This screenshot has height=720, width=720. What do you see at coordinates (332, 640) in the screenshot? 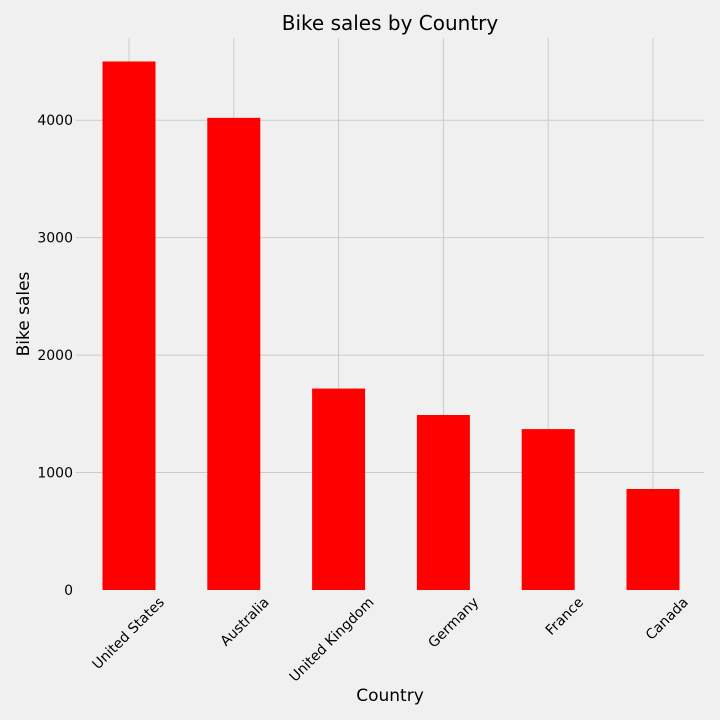
I see `x-tick-label: United Kingdom` at bounding box center [332, 640].